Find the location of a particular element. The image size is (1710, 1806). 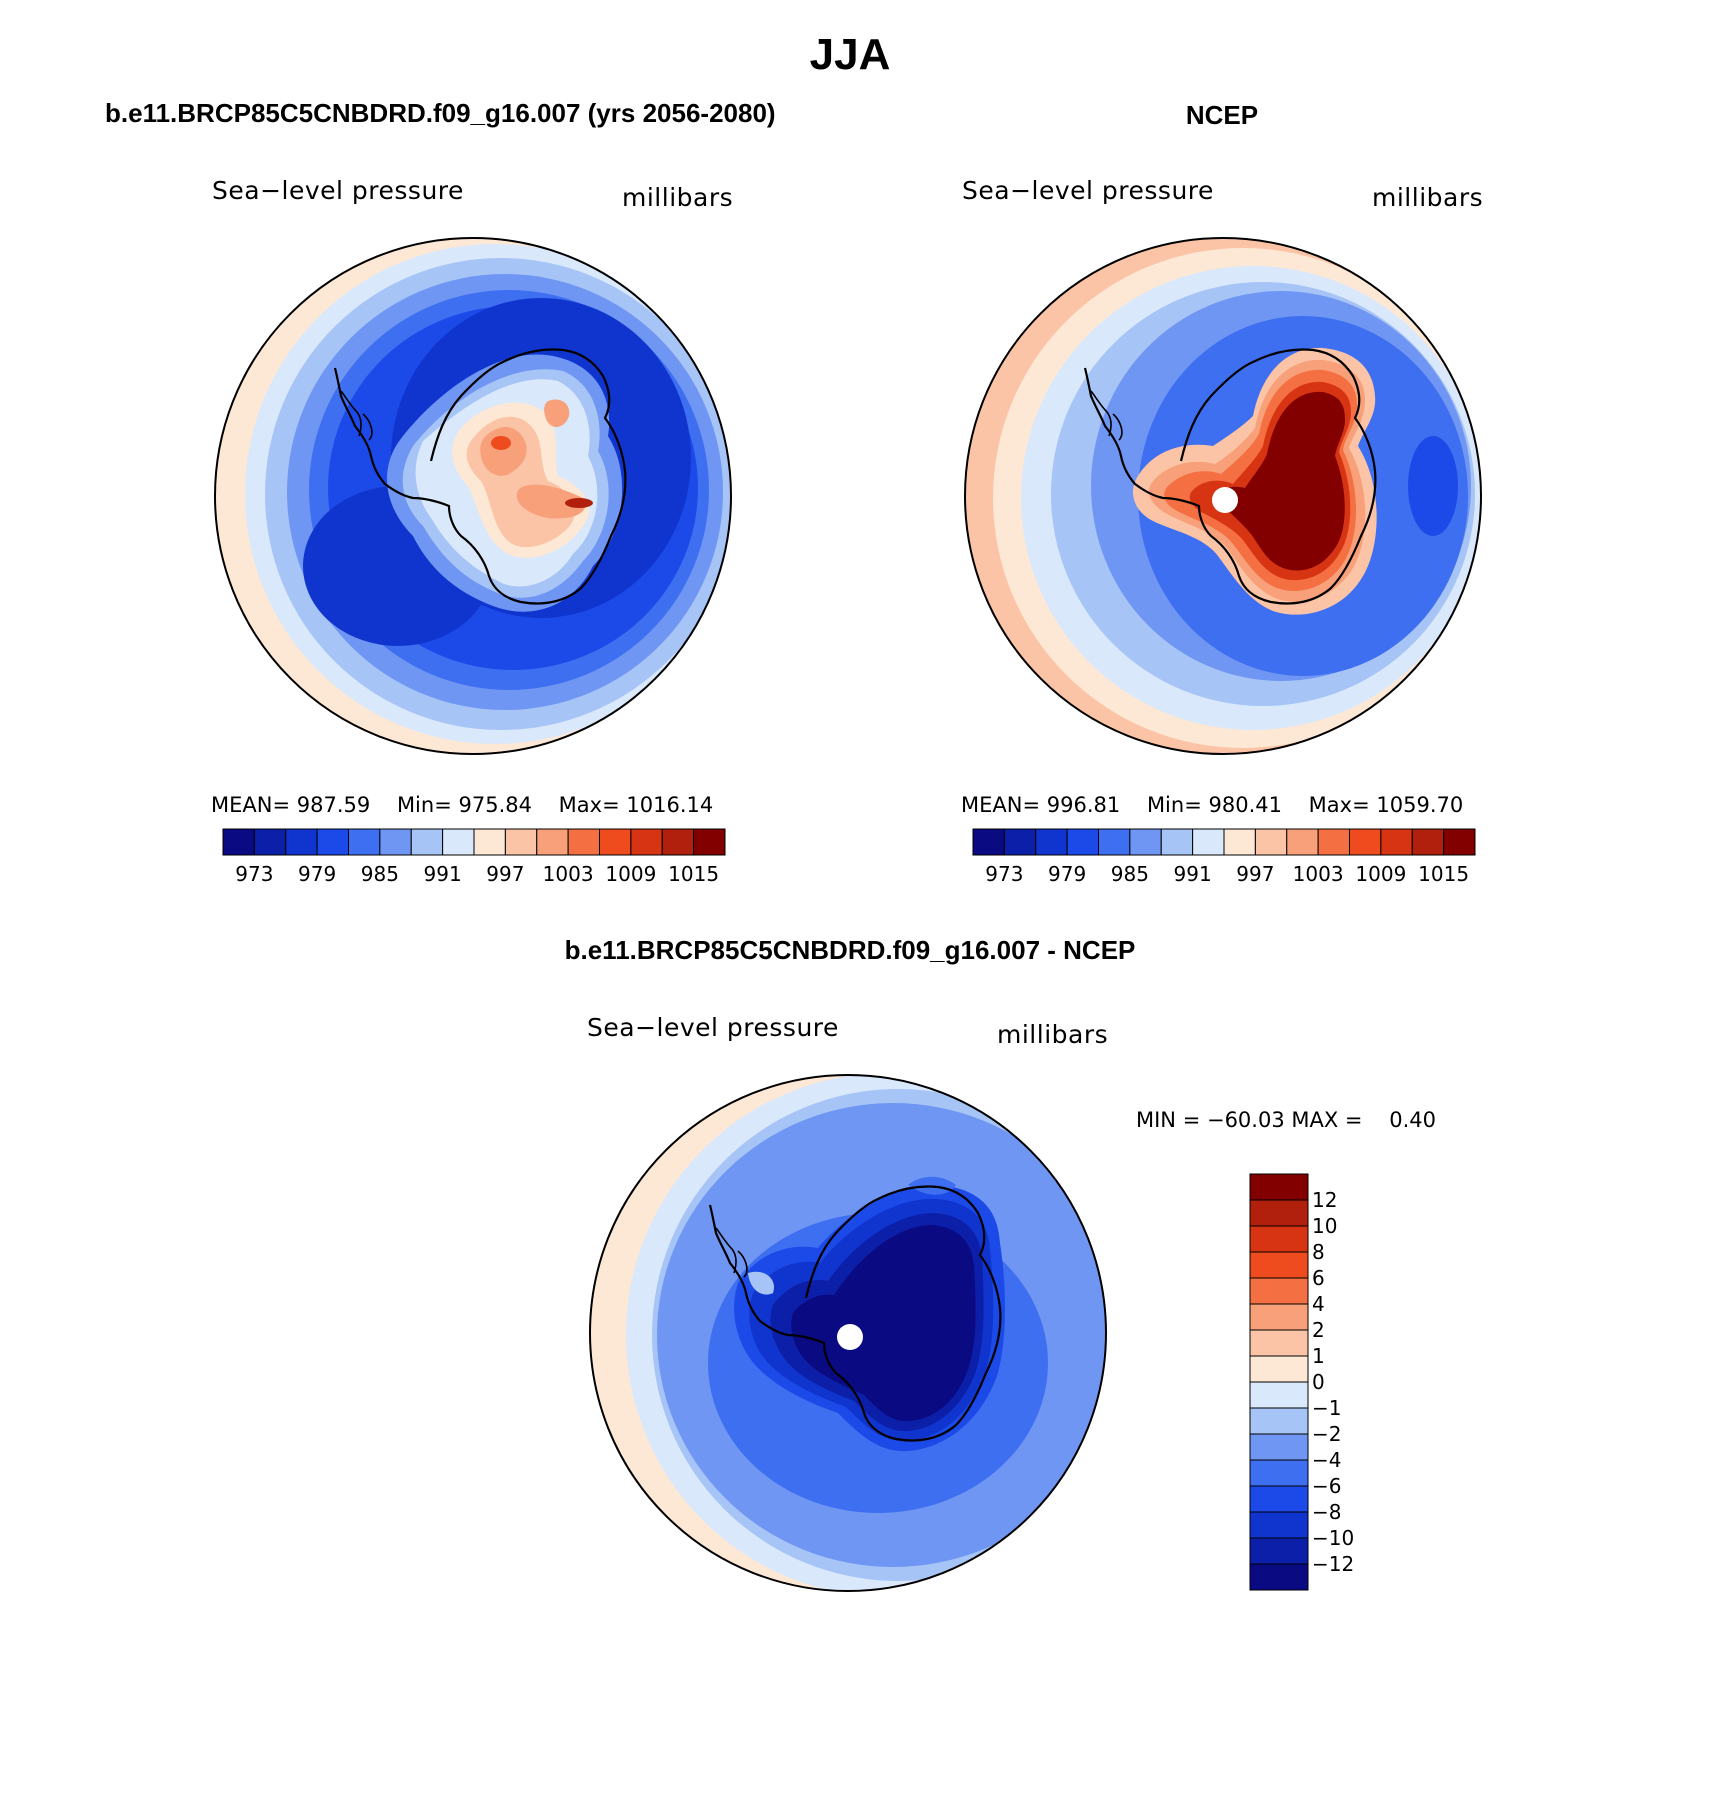

diff-colorbar-tick-label: 0 is located at coordinates (1318, 1382).